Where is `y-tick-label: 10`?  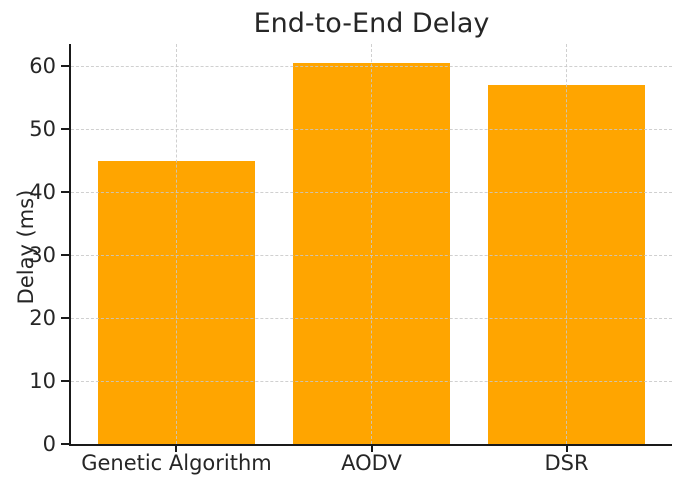
y-tick-label: 10 is located at coordinates (42, 381).